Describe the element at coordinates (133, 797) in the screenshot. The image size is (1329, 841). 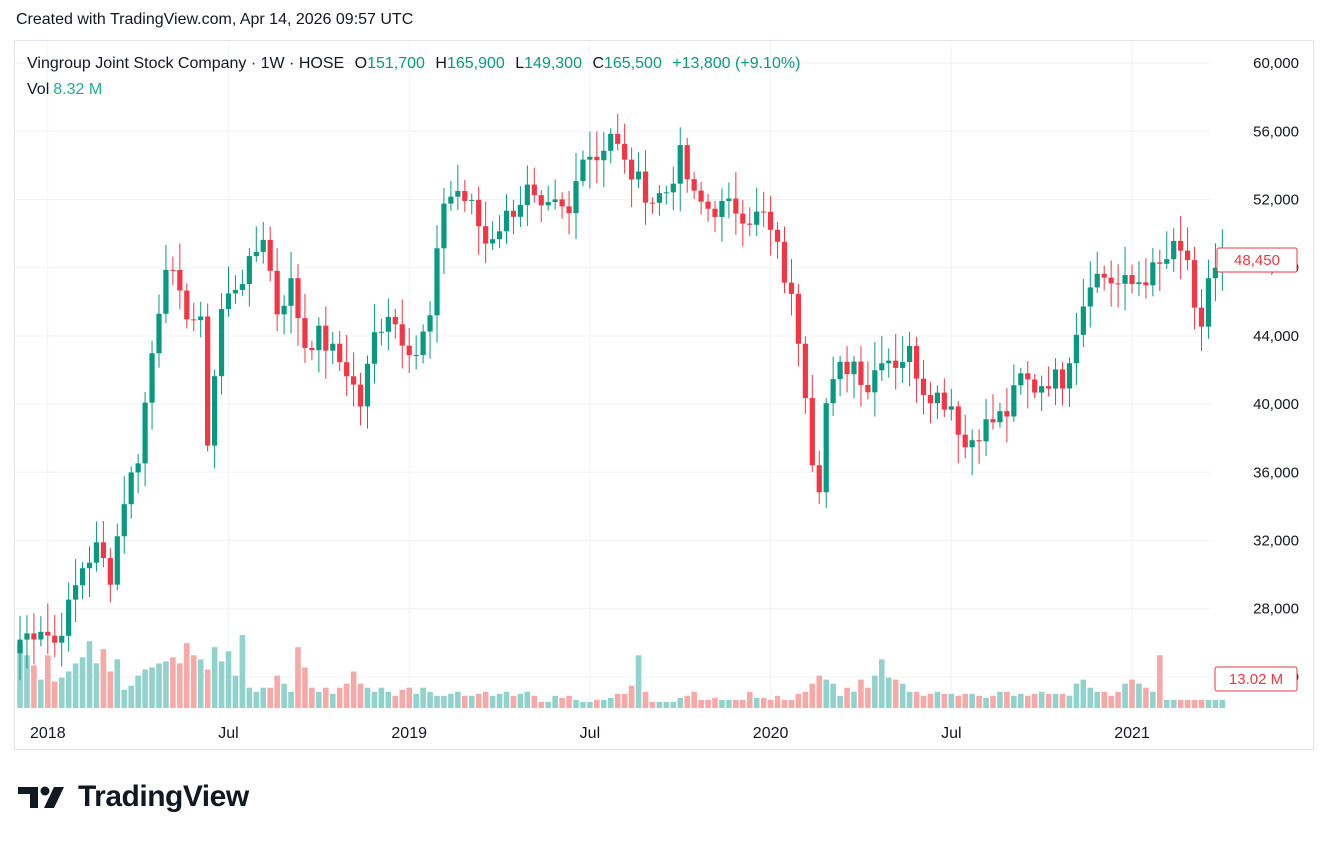
I see `tradingview-logo: TradingView` at that location.